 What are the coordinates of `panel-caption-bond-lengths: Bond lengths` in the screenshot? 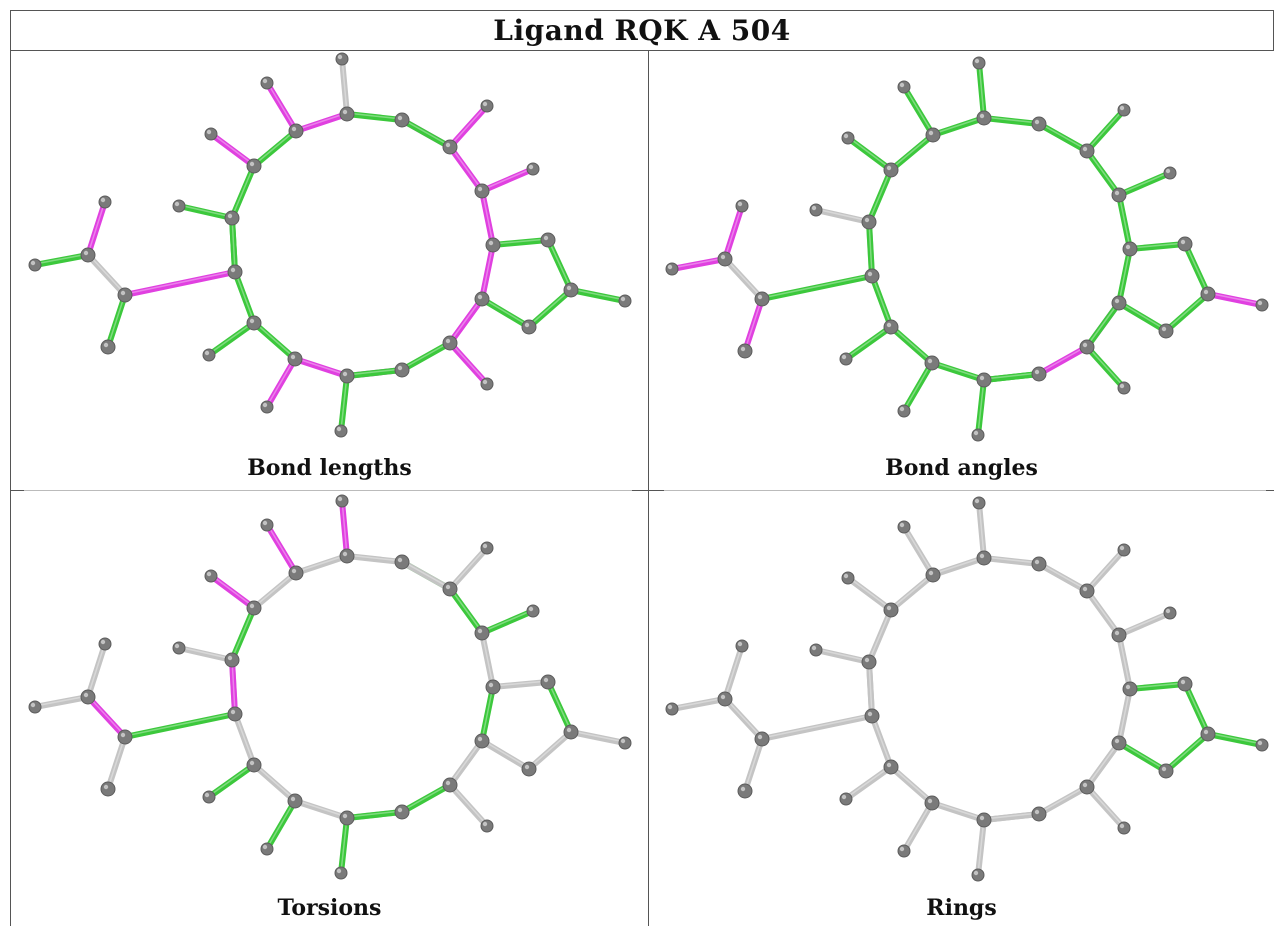 It's located at (329, 468).